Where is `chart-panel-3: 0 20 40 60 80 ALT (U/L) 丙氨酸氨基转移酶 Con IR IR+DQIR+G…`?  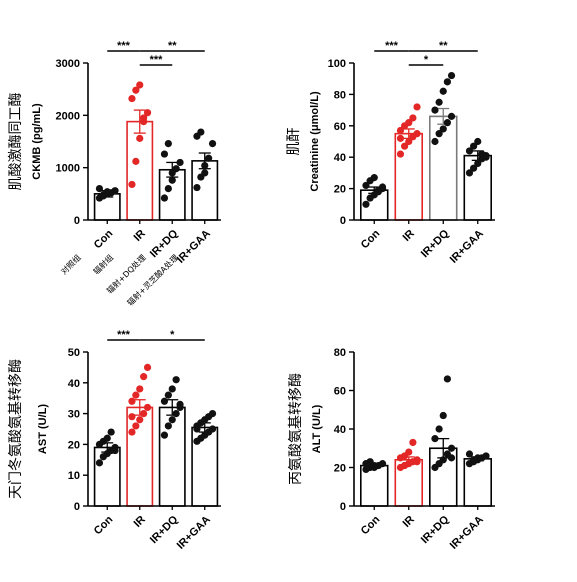 chart-panel-3: 0 20 40 60 80 ALT (U/L) 丙氨酸氨基转移酶 Con IR IR+DQIR+G… is located at coordinates (391, 449).